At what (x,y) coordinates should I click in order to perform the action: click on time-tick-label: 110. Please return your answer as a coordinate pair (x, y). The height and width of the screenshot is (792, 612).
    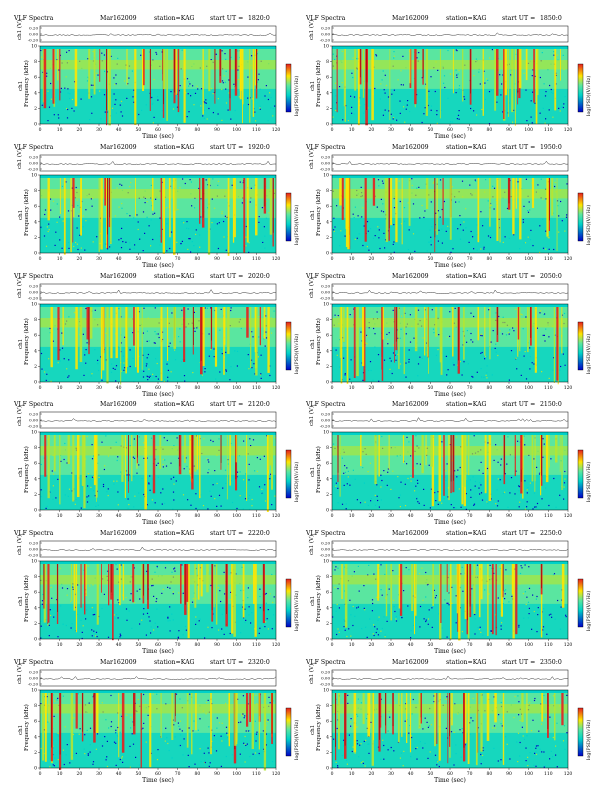
    Looking at the image, I should click on (548, 388).